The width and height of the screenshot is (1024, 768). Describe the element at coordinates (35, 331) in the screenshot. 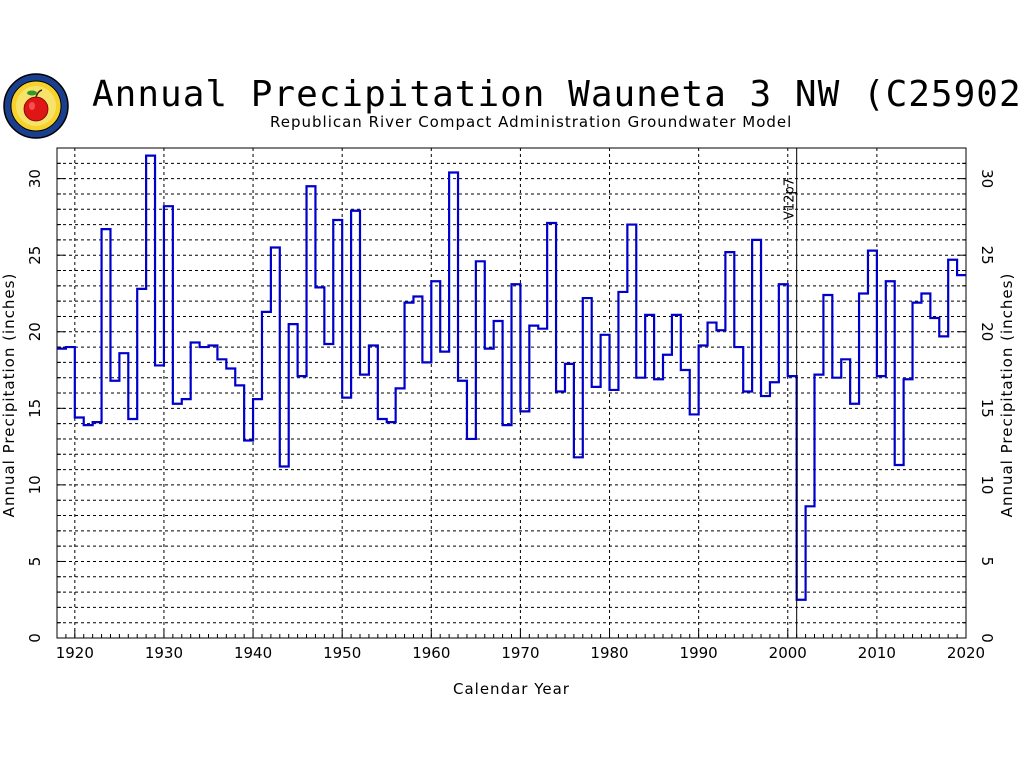

I see `y-tick-label-left: 20` at that location.